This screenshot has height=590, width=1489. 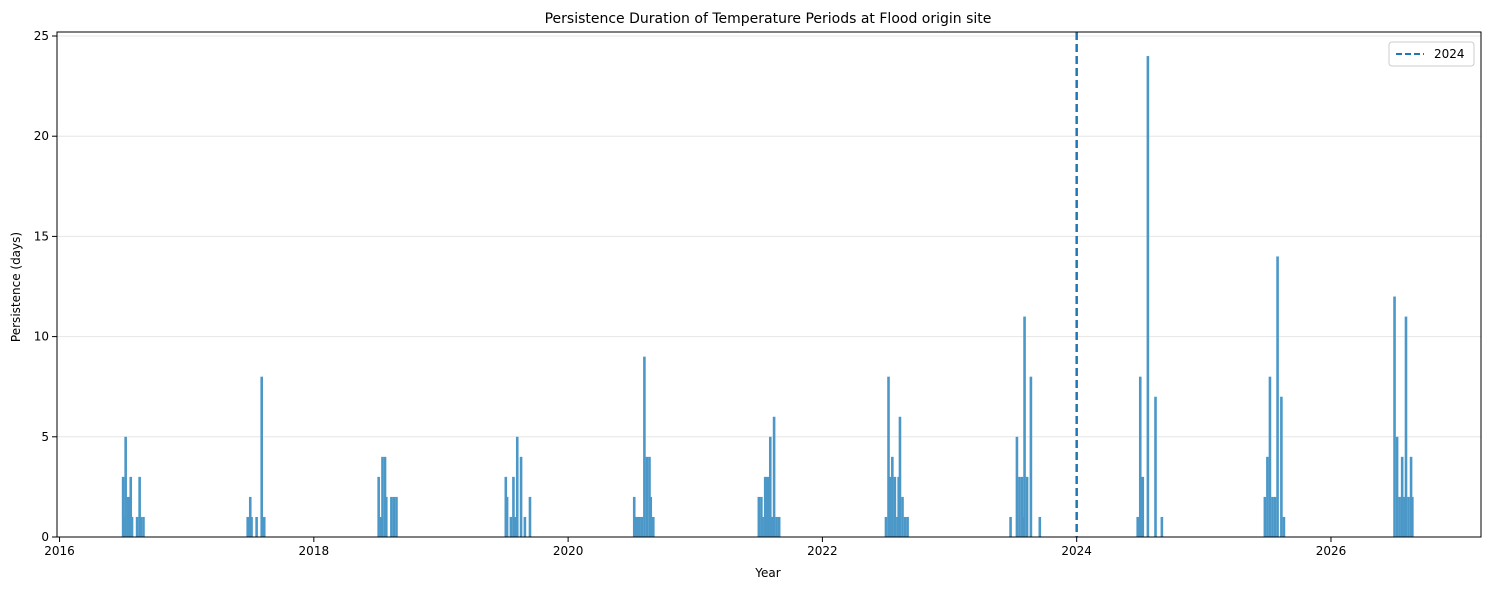 I want to click on y-axis-title: Persistence (days), so click(x=16, y=287).